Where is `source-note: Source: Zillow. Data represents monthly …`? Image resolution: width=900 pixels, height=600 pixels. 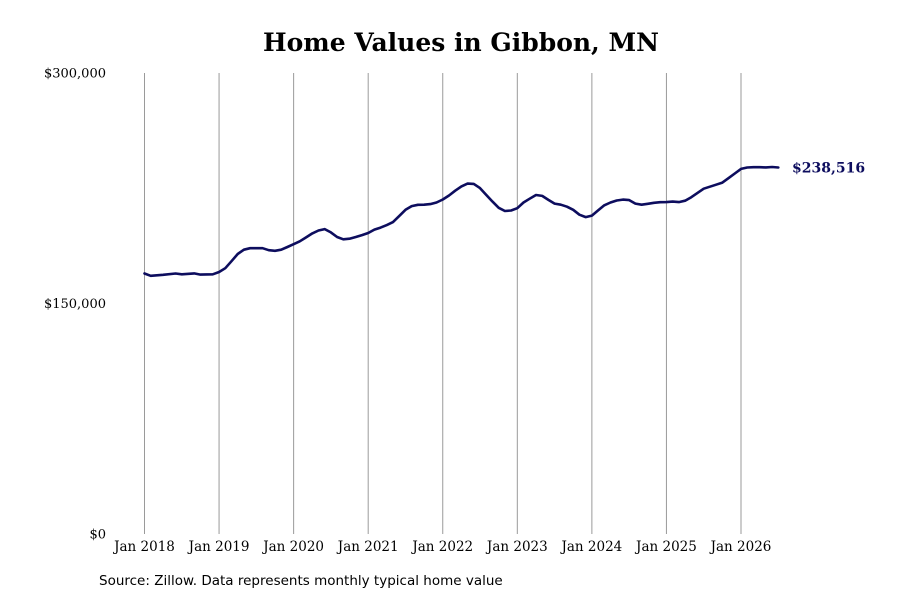 source-note: Source: Zillow. Data represents monthly … is located at coordinates (301, 581).